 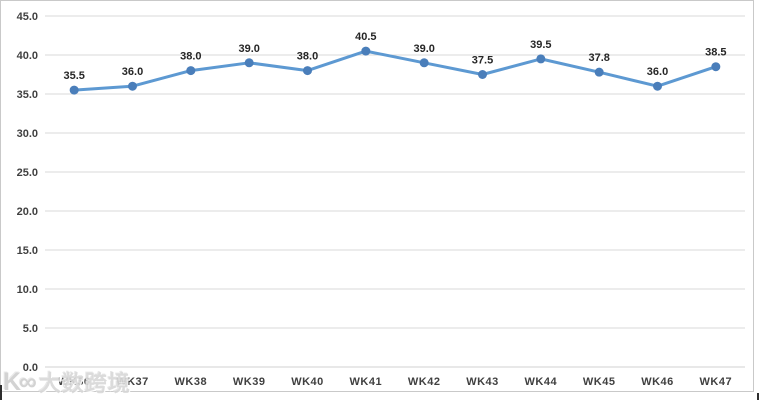 I want to click on y-tick-label: 20.0, so click(x=27, y=212).